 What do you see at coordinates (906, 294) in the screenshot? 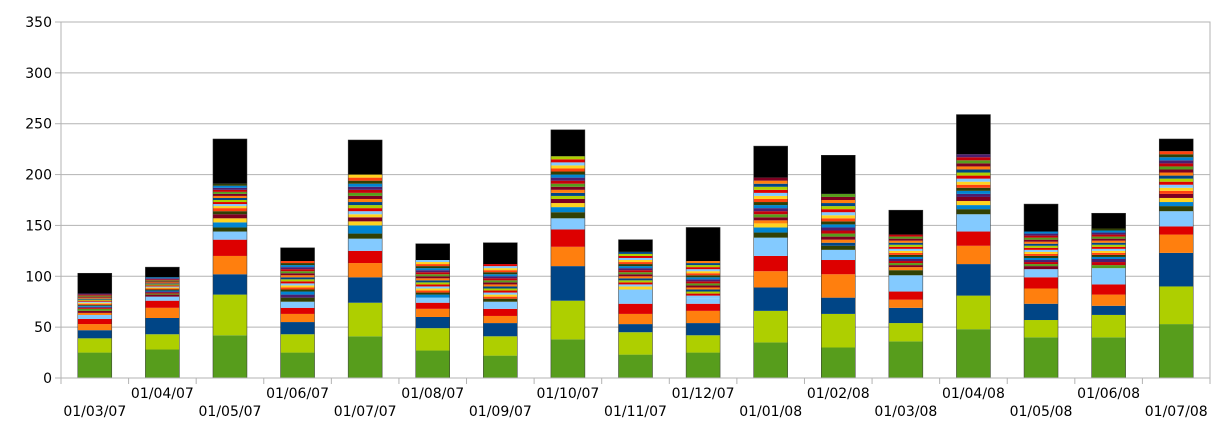
I see `bar-stack-01/03/08` at bounding box center [906, 294].